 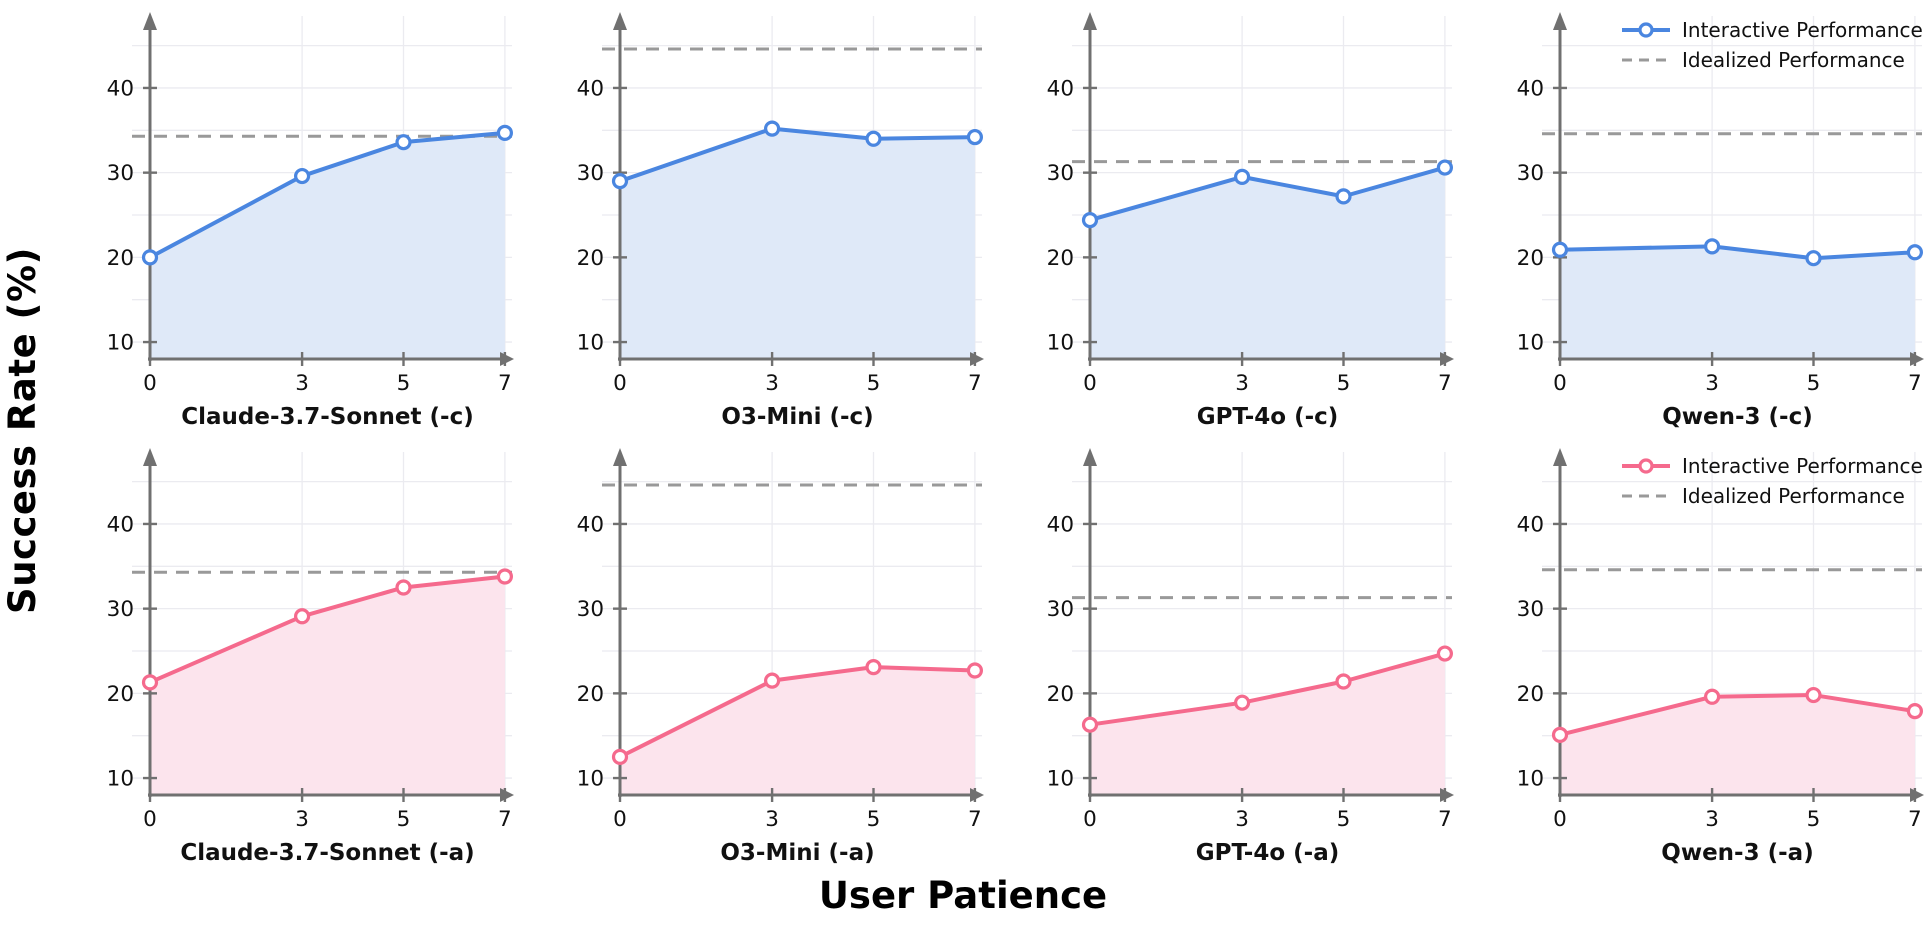 I want to click on plot-claude-3-7-sonnet-c: 10 20 30 40 0 3 5 7, so click(x=310, y=204).